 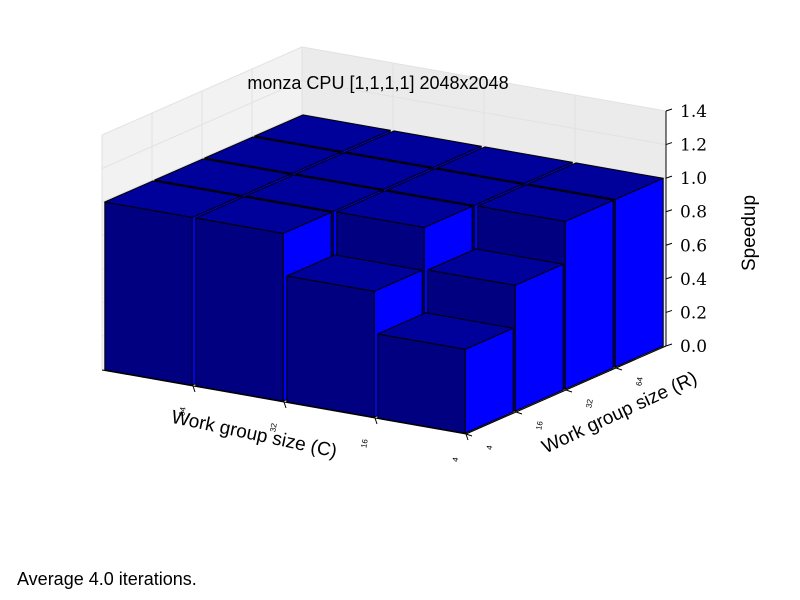 What do you see at coordinates (107, 579) in the screenshot?
I see `footnote: Average 4.0 iterations.` at bounding box center [107, 579].